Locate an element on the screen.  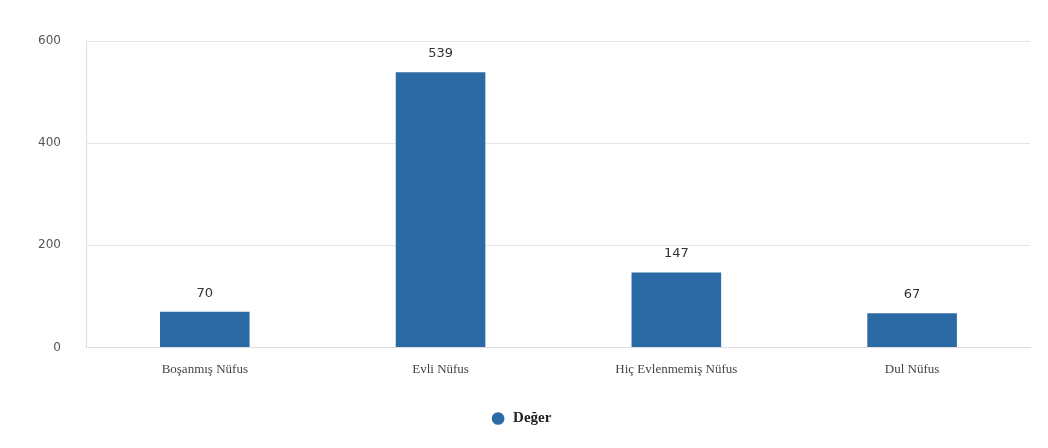
y-tick-label: 200 is located at coordinates (49, 244).